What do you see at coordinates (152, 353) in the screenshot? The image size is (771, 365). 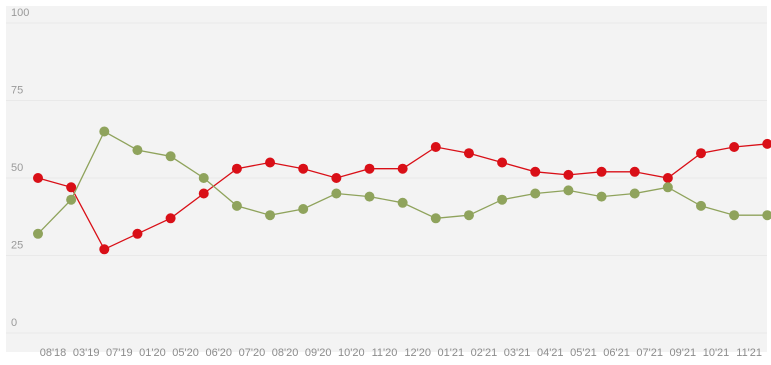 I see `x-tick-label: 01'20` at bounding box center [152, 353].